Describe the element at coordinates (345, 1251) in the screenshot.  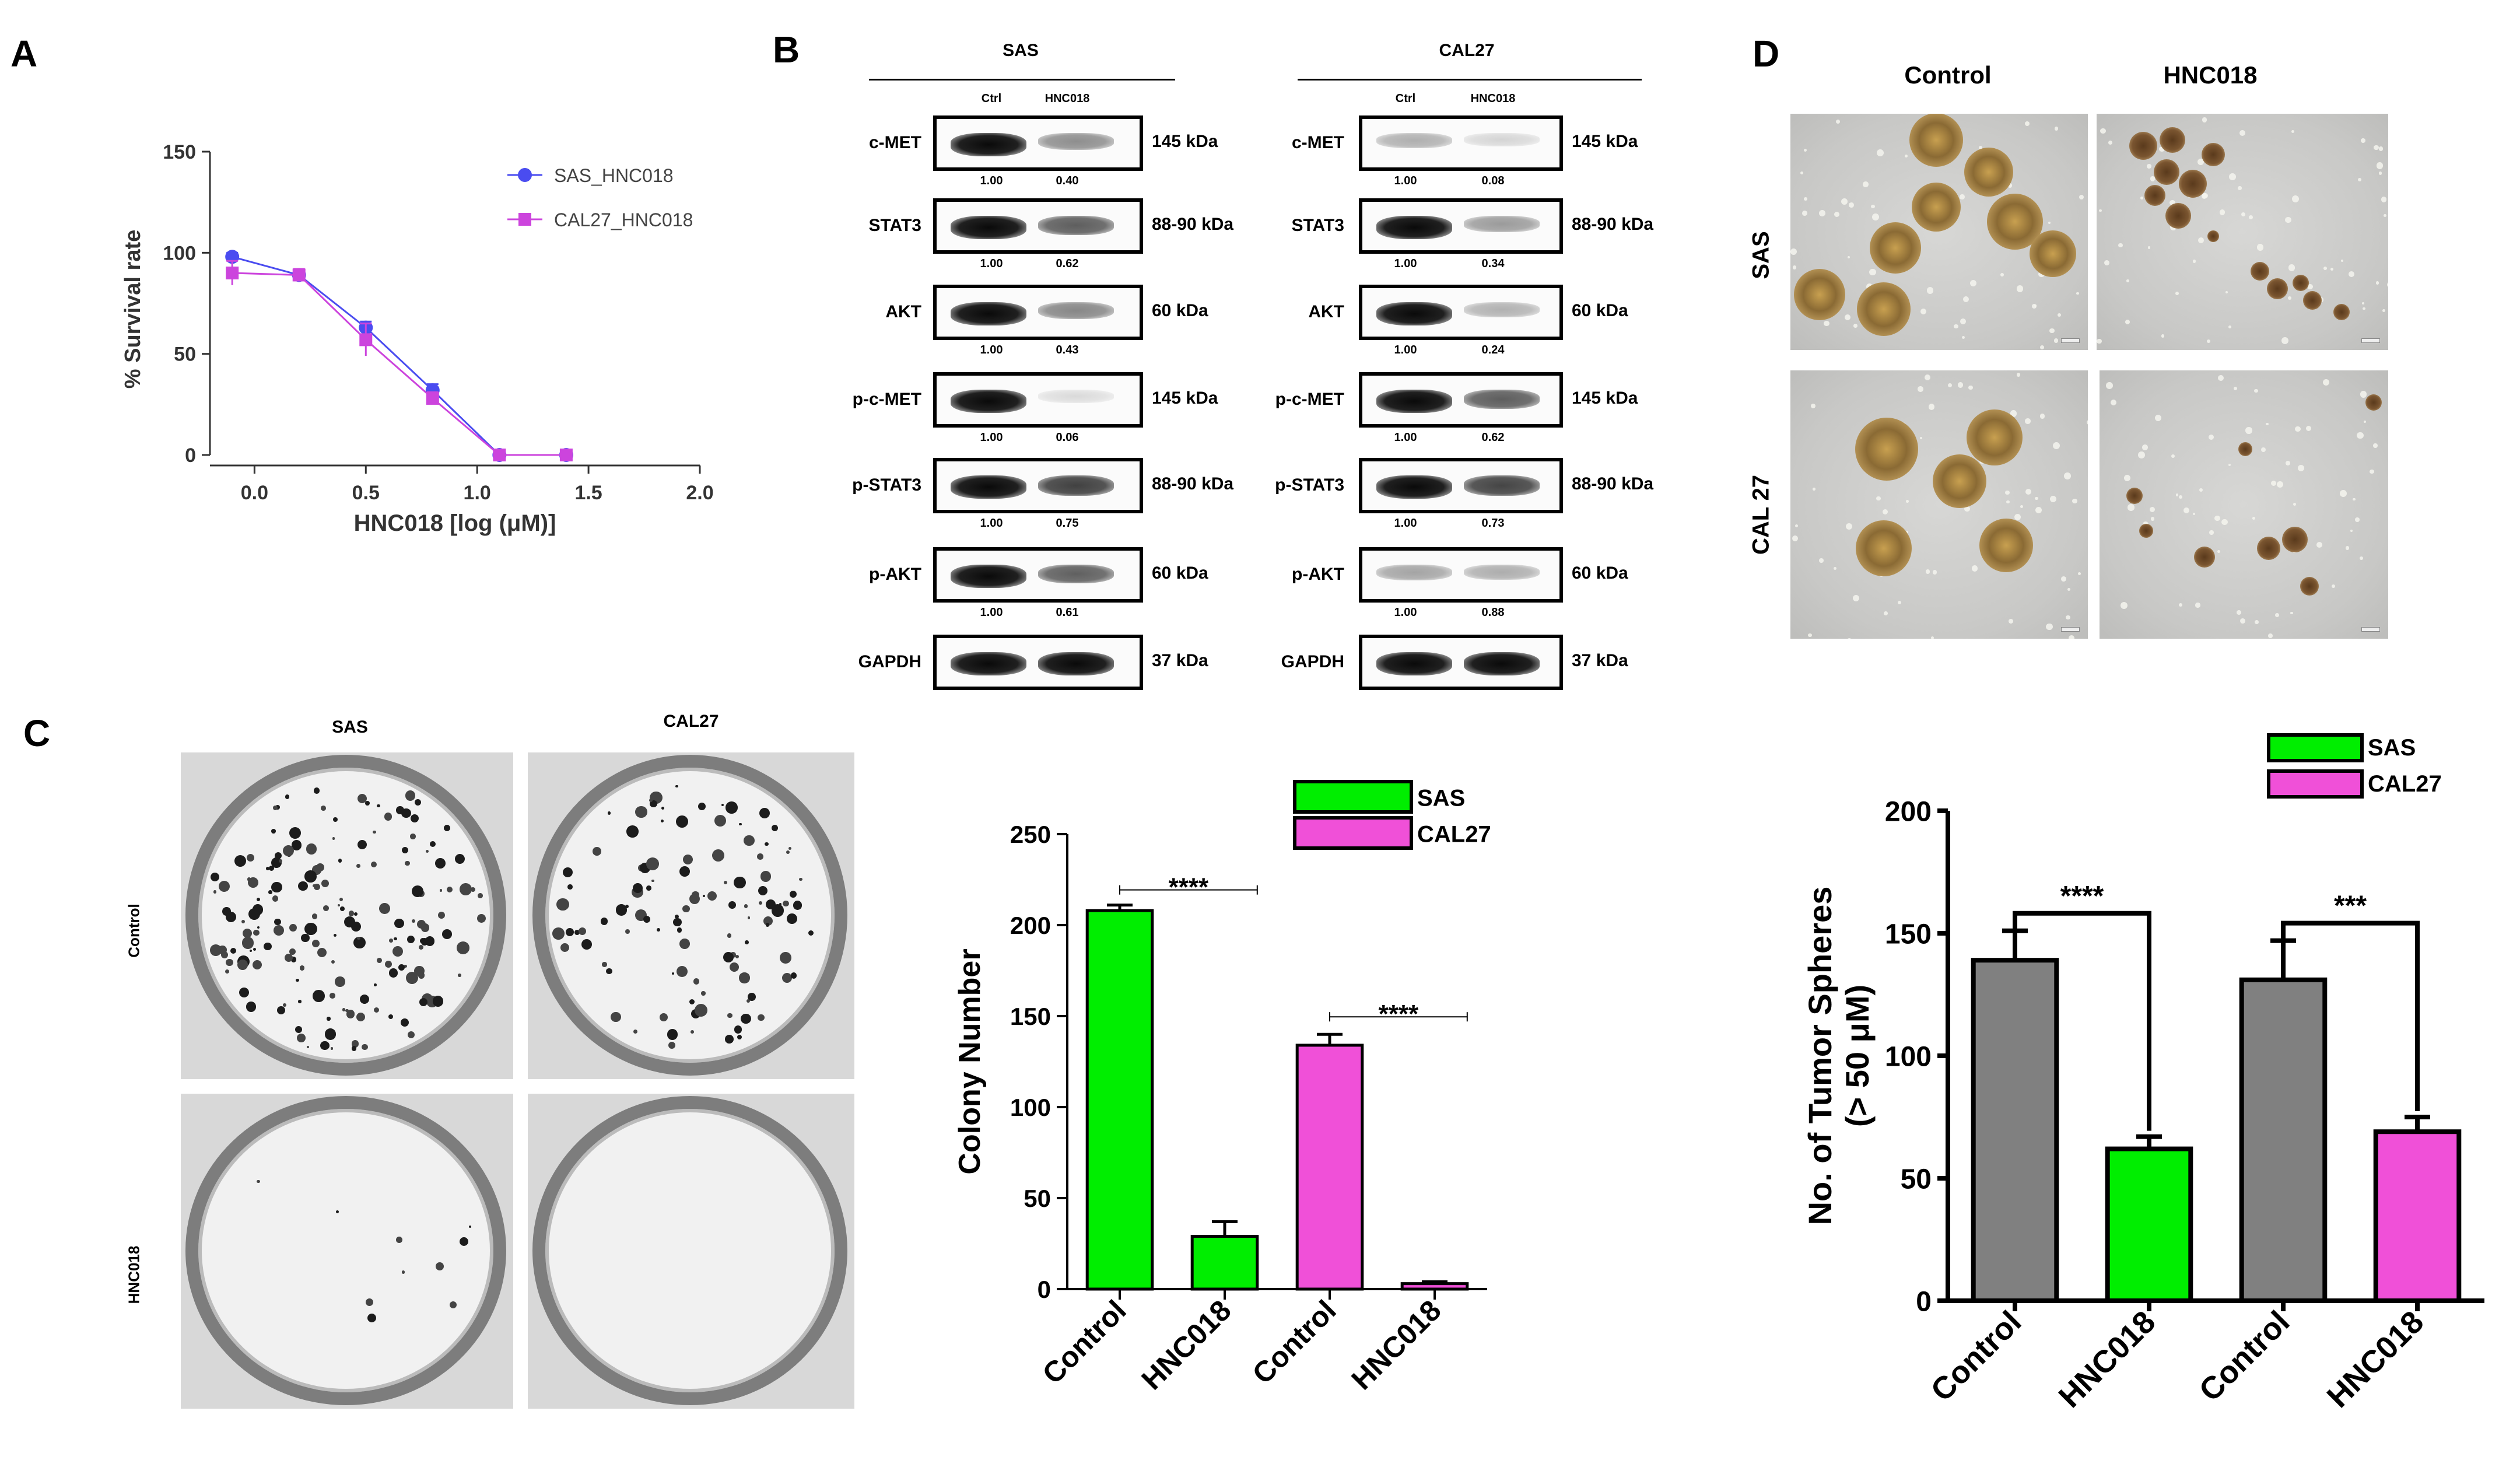
I see `culture-dish` at that location.